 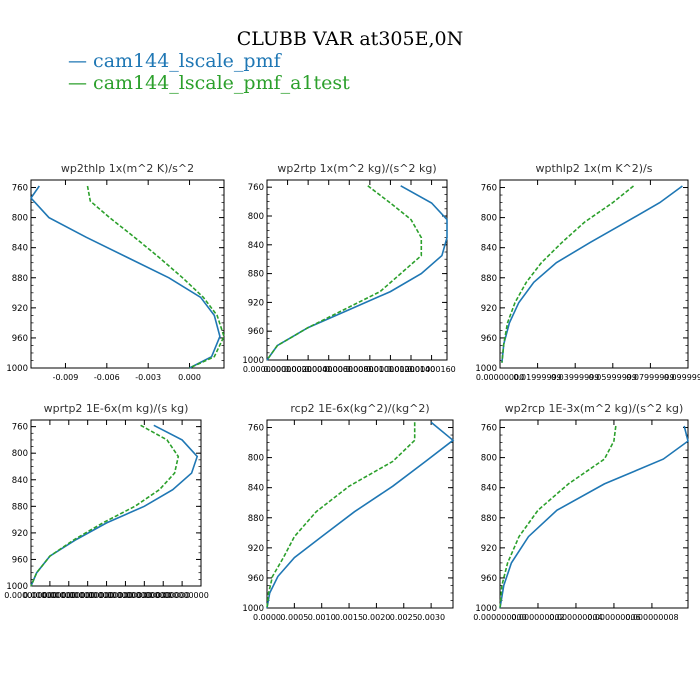 I want to click on x-tick-label: 0.0000, so click(x=267, y=617).